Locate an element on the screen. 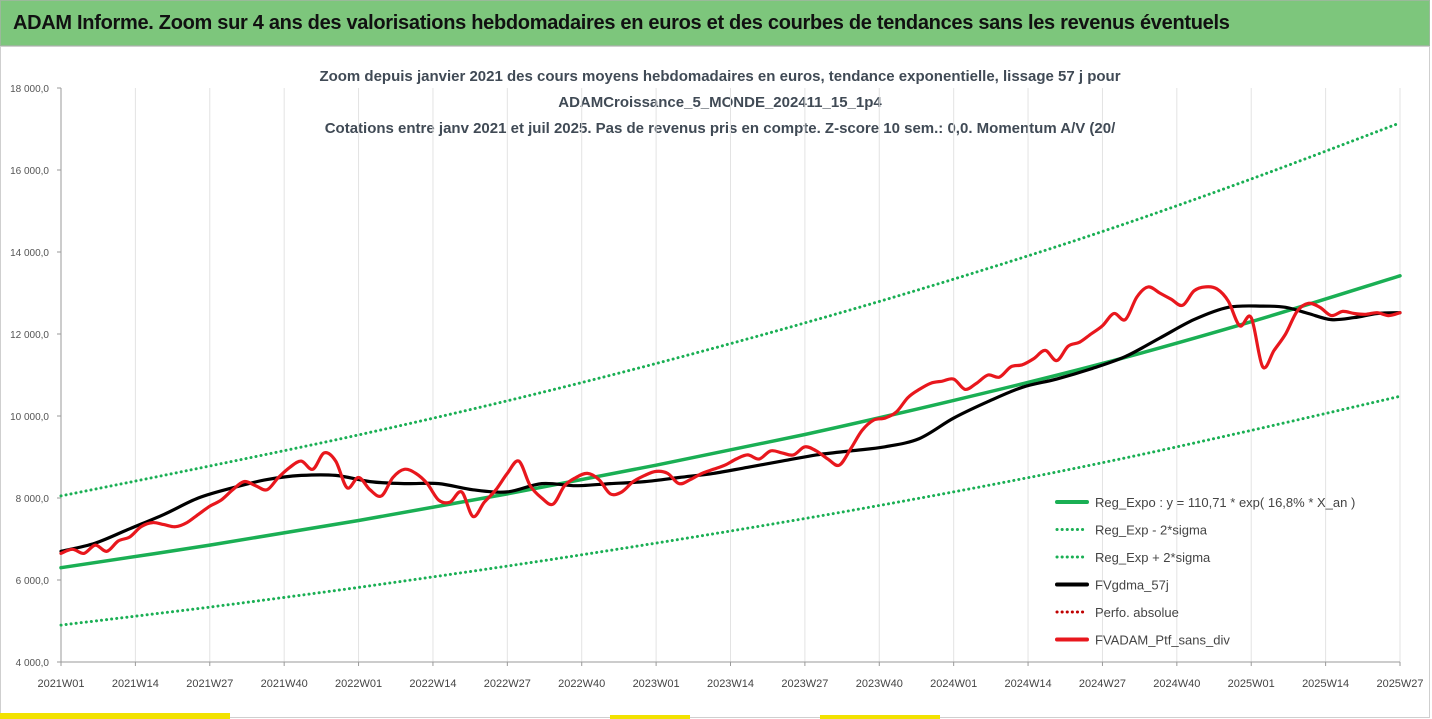 Image resolution: width=1432 pixels, height=719 pixels. x-tick-label: 2021W27 is located at coordinates (209, 684).